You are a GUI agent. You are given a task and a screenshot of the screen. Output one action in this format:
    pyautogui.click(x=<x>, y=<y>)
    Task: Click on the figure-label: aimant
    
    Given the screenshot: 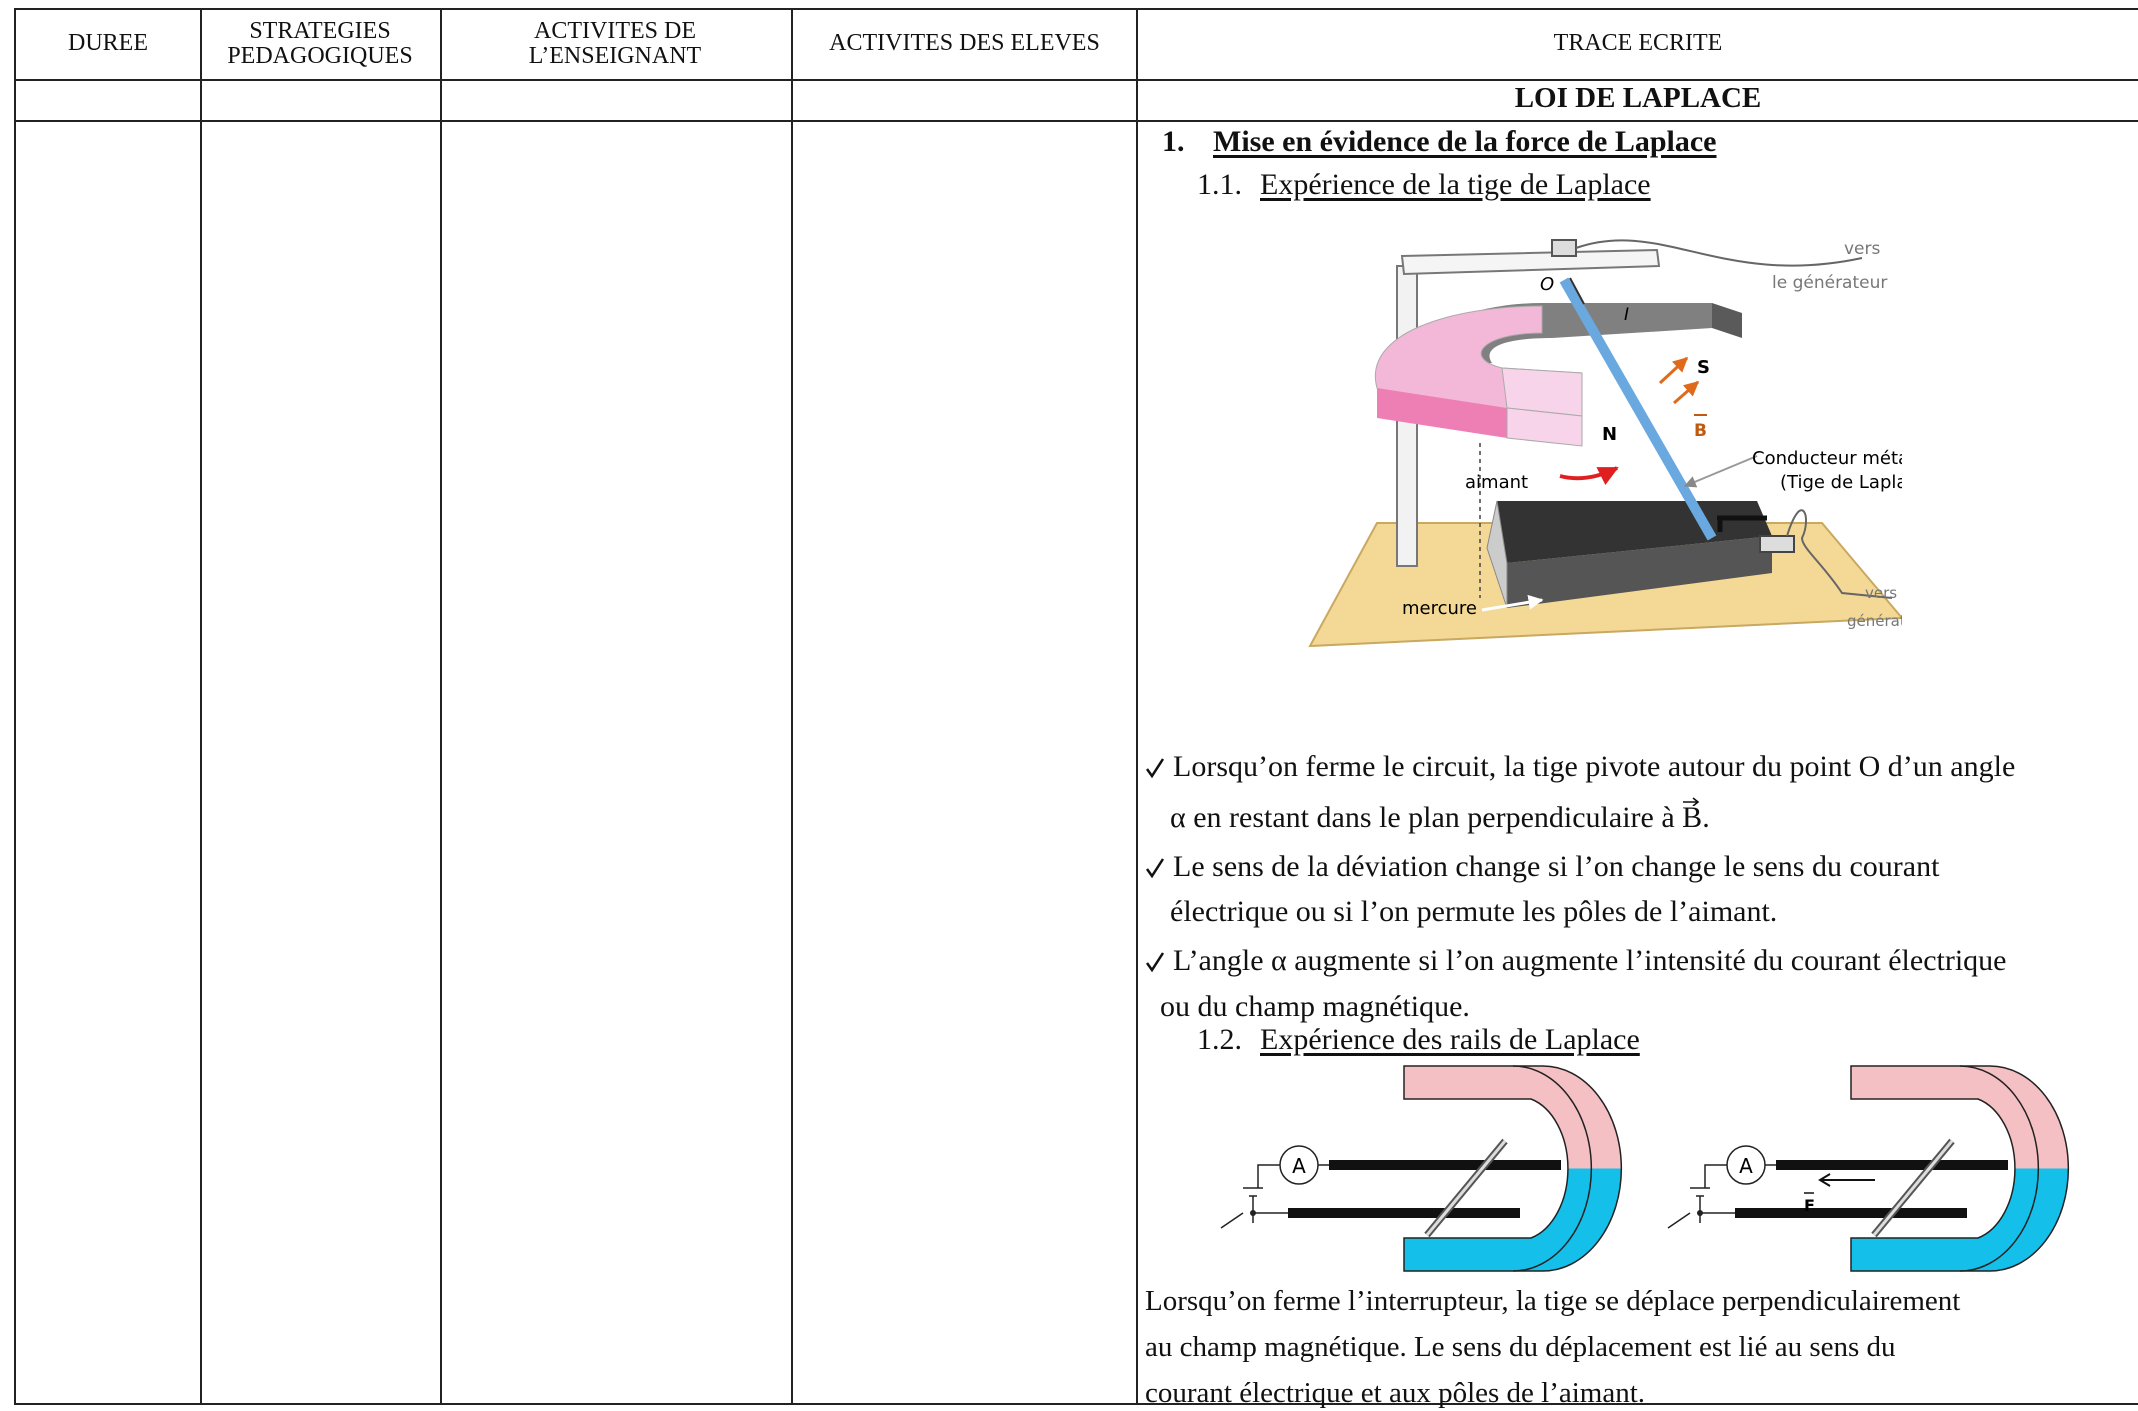 What is the action you would take?
    pyautogui.click(x=1496, y=482)
    